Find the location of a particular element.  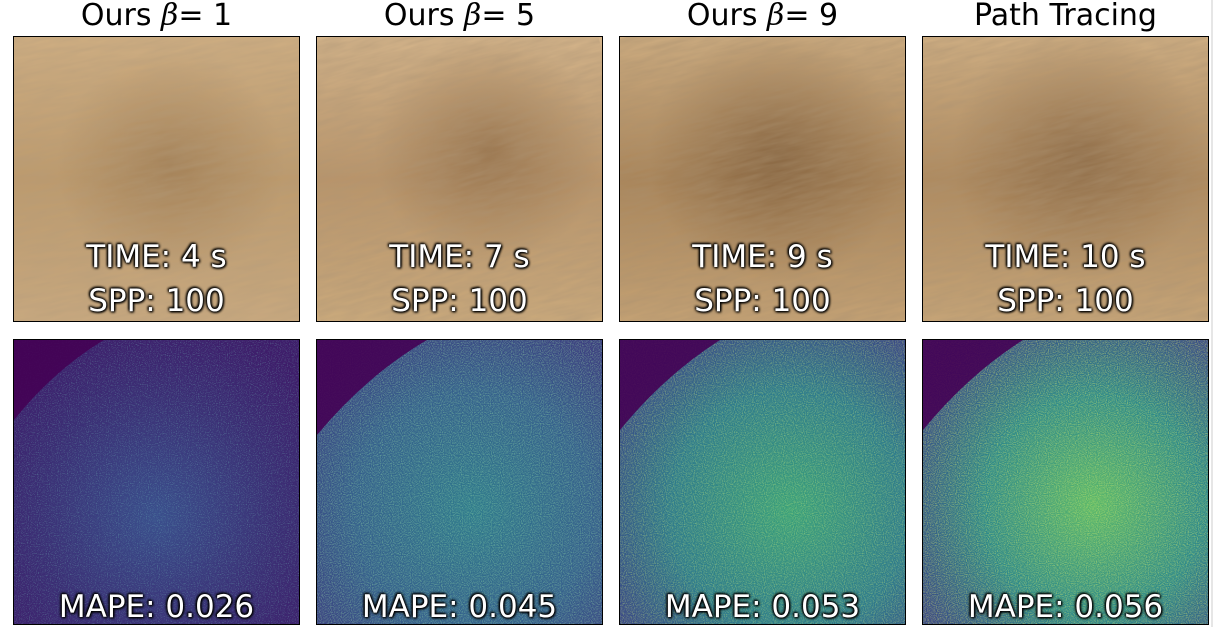

mape-label: MAPE: 0.053 is located at coordinates (762, 607).